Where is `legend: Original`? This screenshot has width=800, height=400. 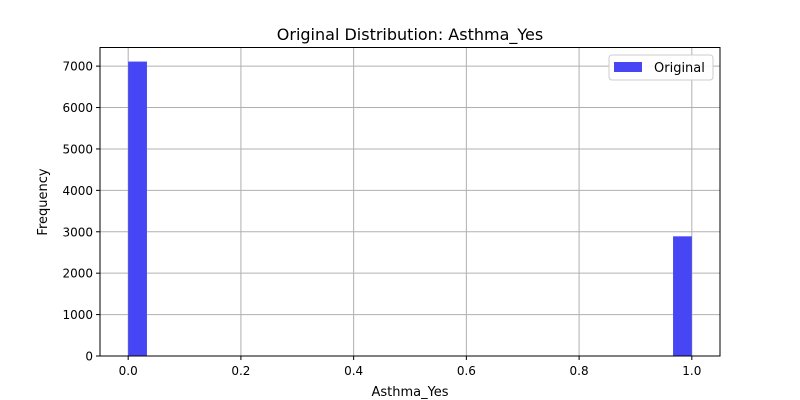 legend: Original is located at coordinates (661, 67).